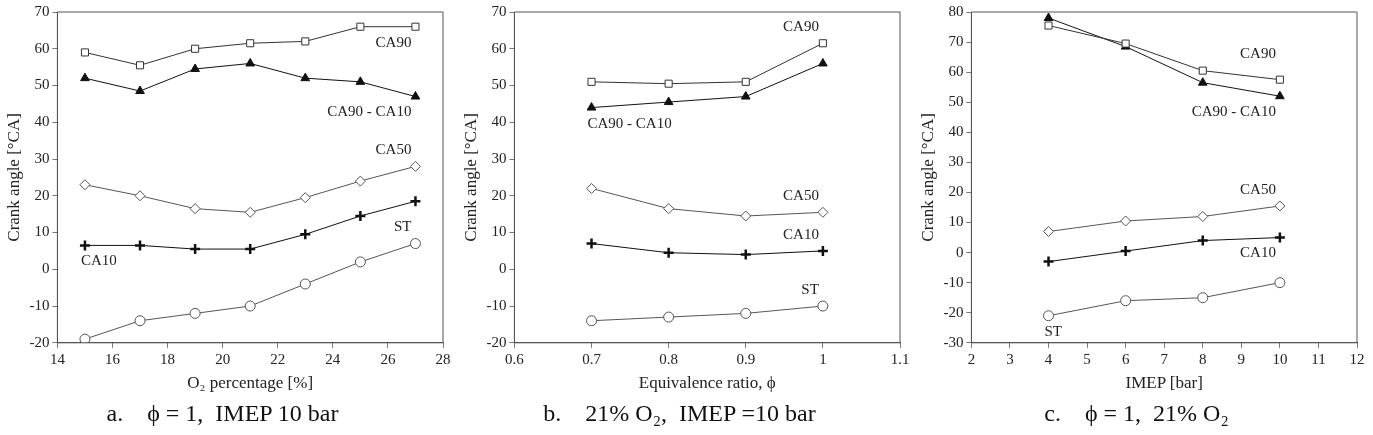 The width and height of the screenshot is (1373, 435). What do you see at coordinates (1318, 358) in the screenshot?
I see `x-tick-label: 11` at bounding box center [1318, 358].